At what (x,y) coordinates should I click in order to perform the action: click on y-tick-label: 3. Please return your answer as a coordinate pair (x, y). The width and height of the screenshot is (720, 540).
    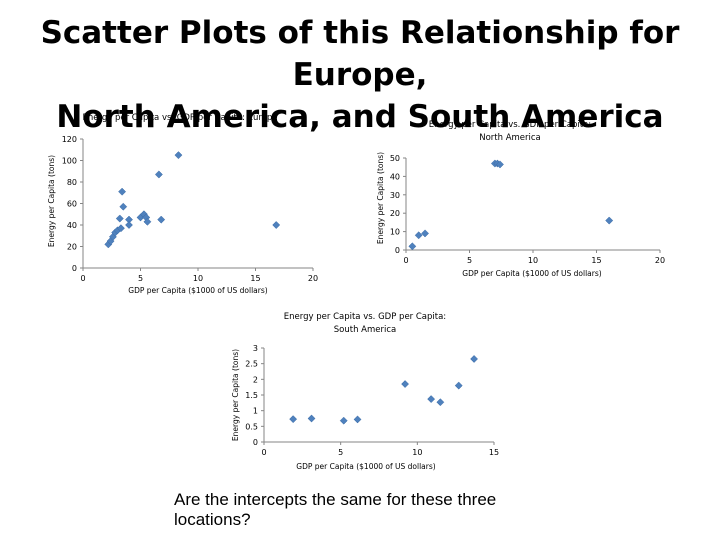
    Looking at the image, I should click on (255, 348).